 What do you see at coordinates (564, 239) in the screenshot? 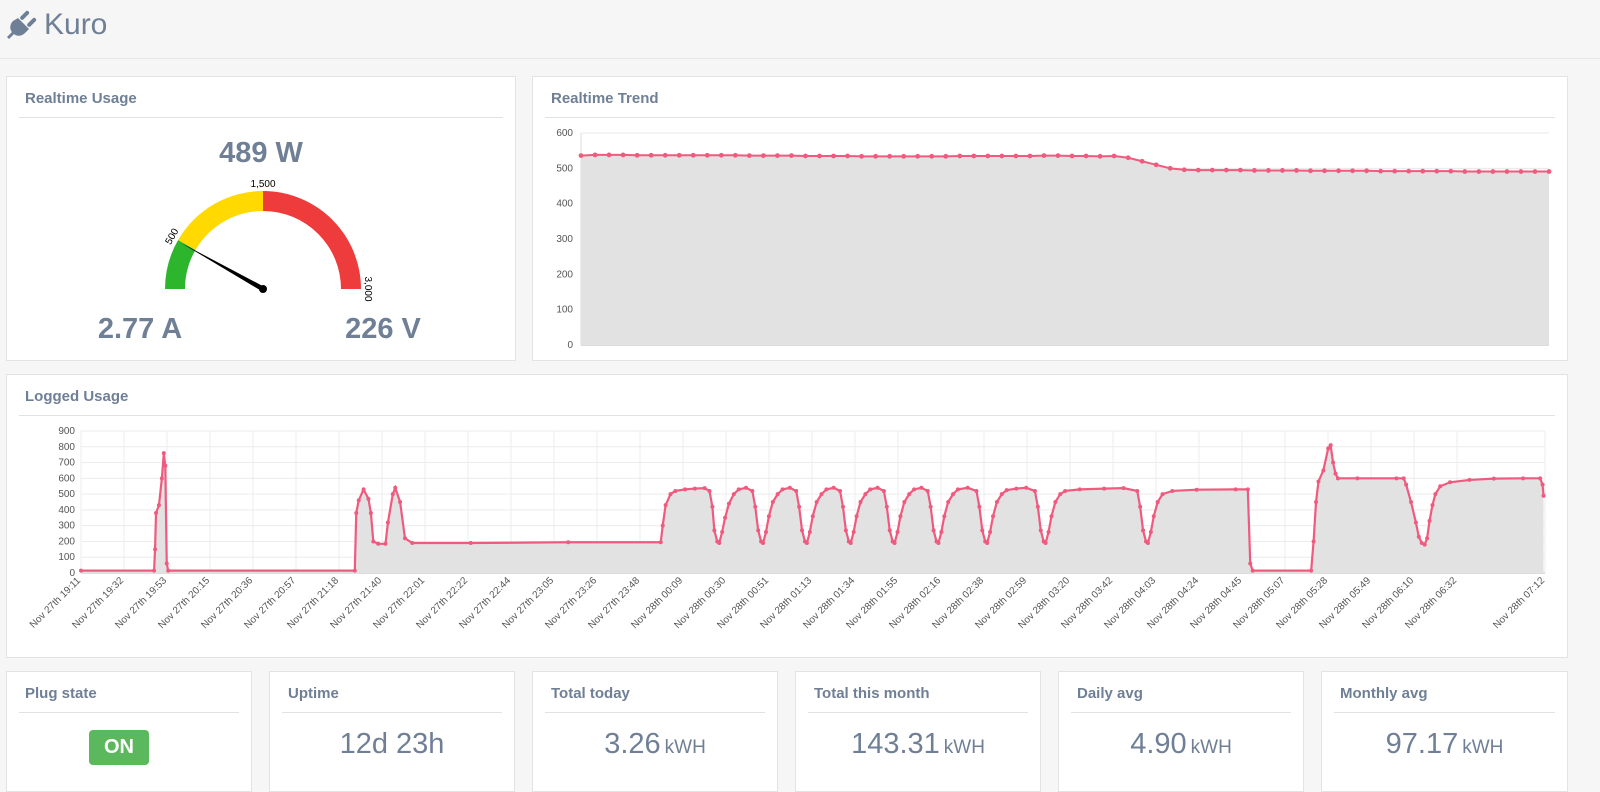
I see `y-tick-label: 300` at bounding box center [564, 239].